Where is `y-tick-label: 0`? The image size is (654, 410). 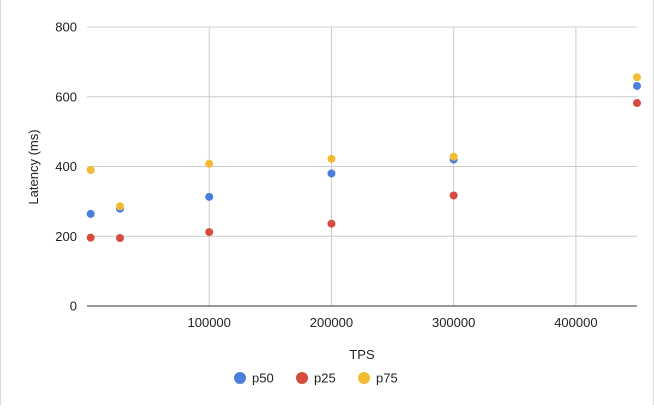 y-tick-label: 0 is located at coordinates (73, 306).